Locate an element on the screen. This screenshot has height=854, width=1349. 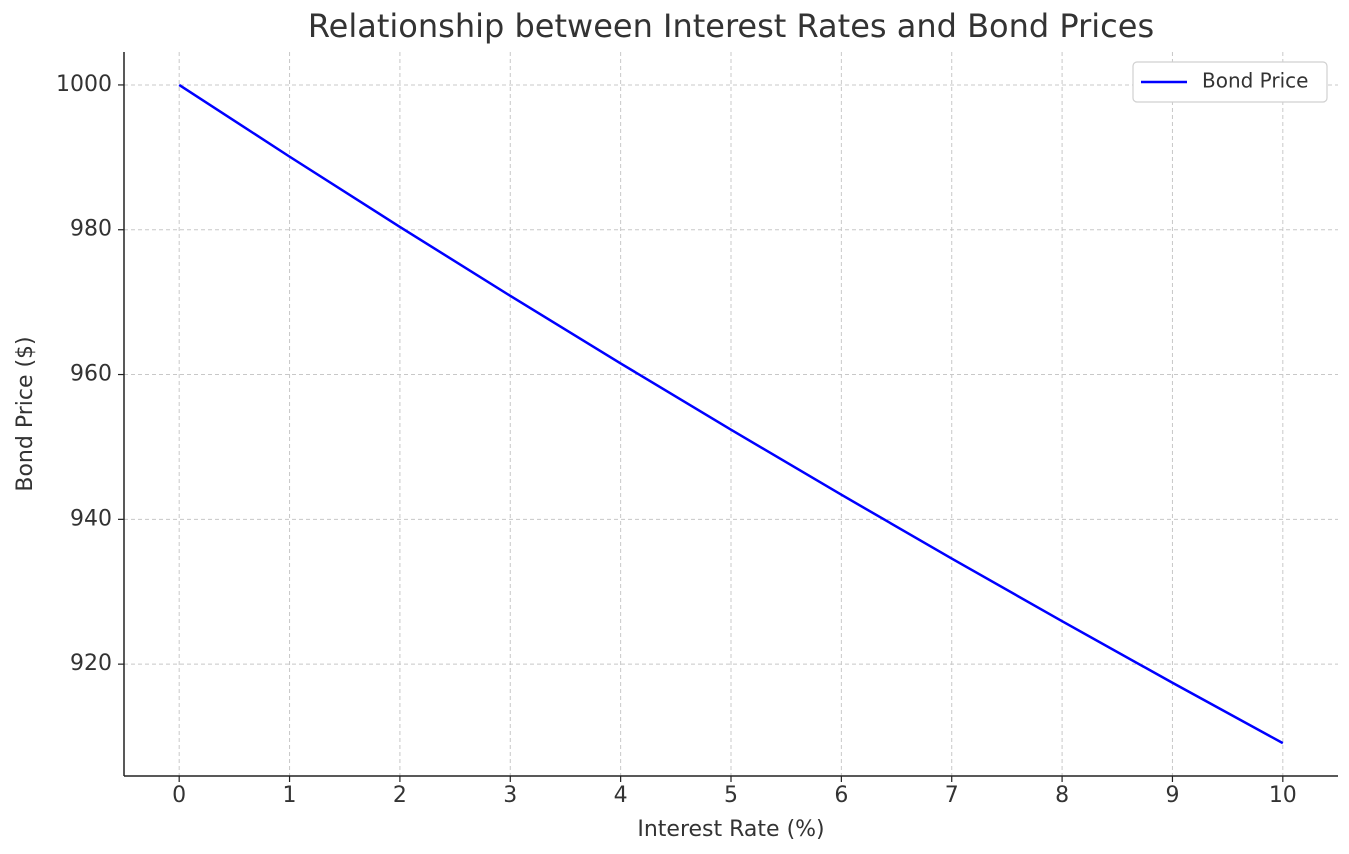
x-tick-label: 9 is located at coordinates (1172, 795).